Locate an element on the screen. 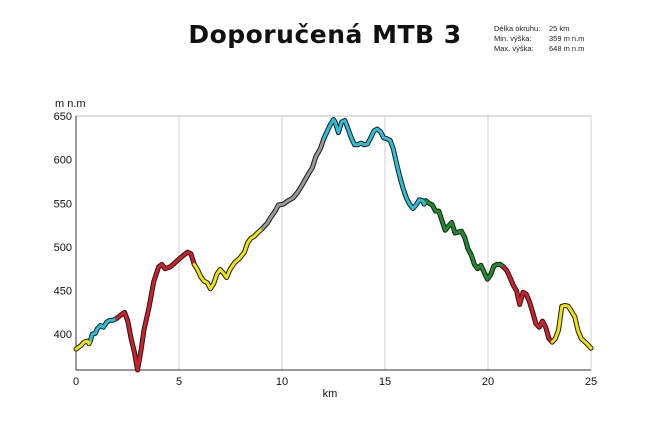  y-tick-label: 550 is located at coordinates (63, 204).